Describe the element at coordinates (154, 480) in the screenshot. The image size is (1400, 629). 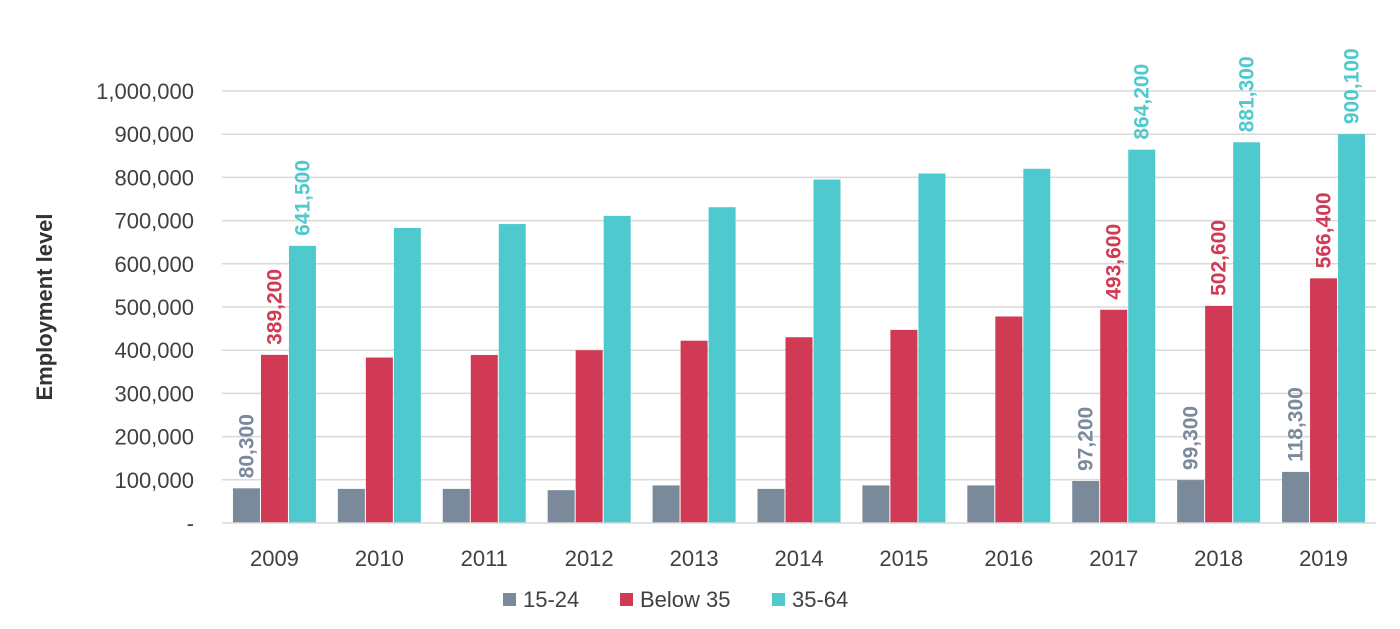
I see `y-tick-label: 100,000` at that location.